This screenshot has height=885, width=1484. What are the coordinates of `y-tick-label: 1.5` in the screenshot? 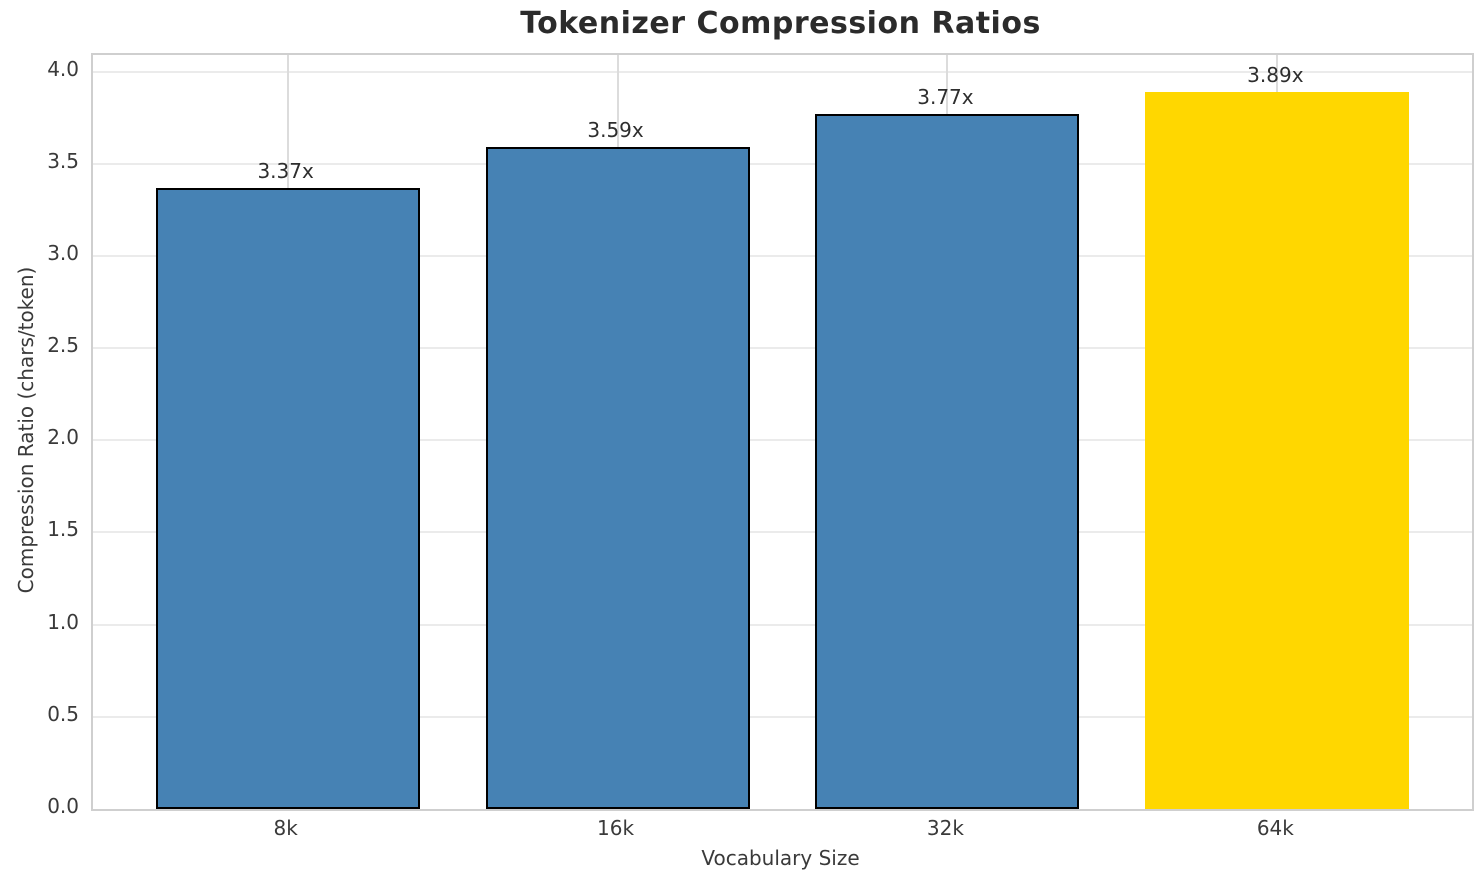 It's located at (63, 529).